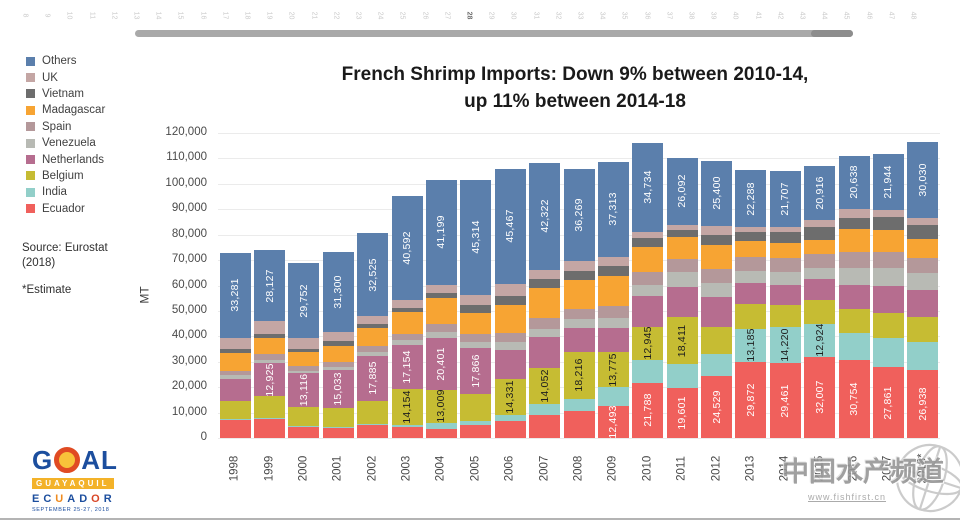  I want to click on page-number: 41, so click(758, 15).